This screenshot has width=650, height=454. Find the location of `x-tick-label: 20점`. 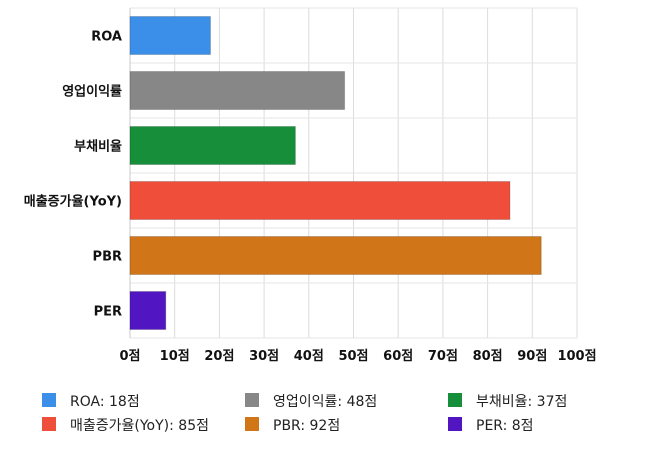

x-tick-label: 20점 is located at coordinates (219, 356).